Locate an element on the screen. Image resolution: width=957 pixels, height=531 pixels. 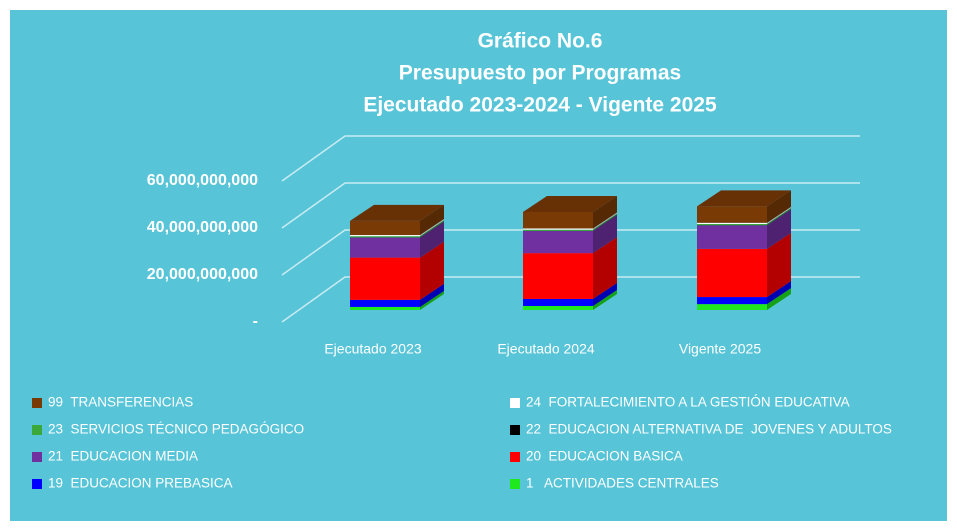
chart-title: Gráfico No.6 is located at coordinates (540, 41).